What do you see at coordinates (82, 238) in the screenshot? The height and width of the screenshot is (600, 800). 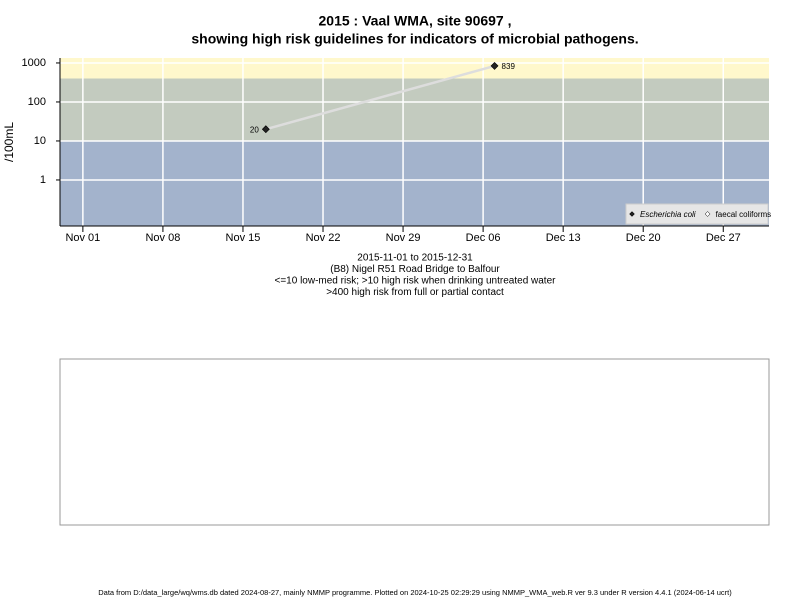 I see `x-tick-label: Nov 01` at bounding box center [82, 238].